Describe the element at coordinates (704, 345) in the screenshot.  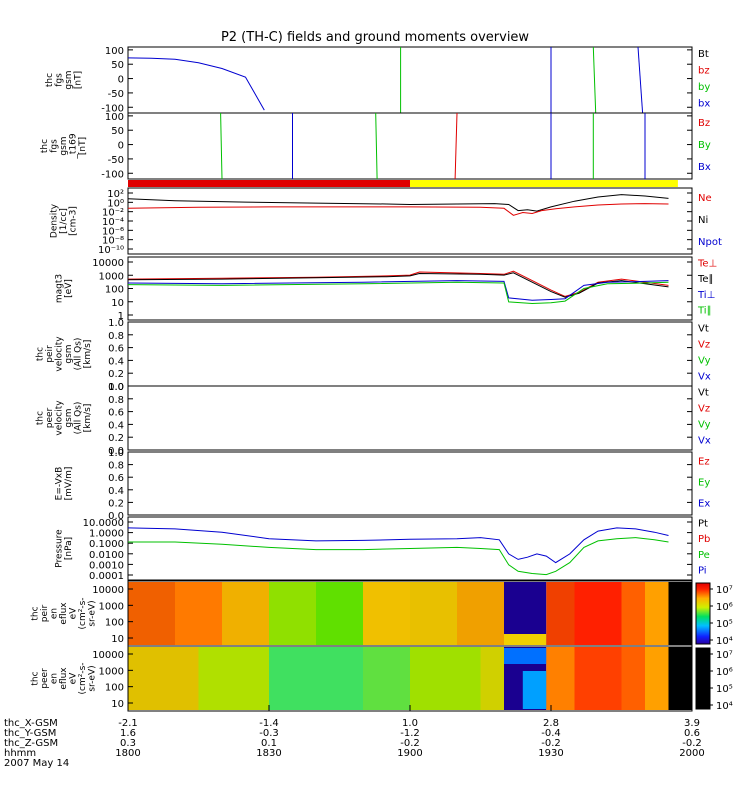
I see `legend-entry: Vz` at that location.